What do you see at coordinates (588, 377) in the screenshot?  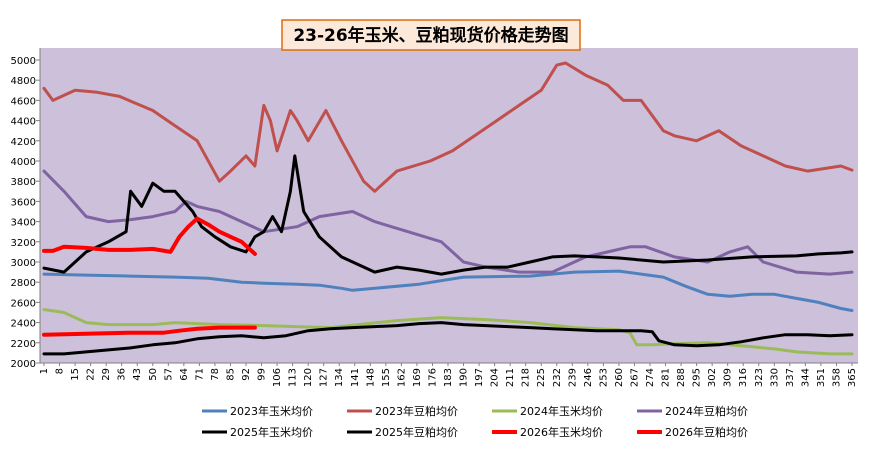 I see `x-tick-label: 246` at bounding box center [588, 377].